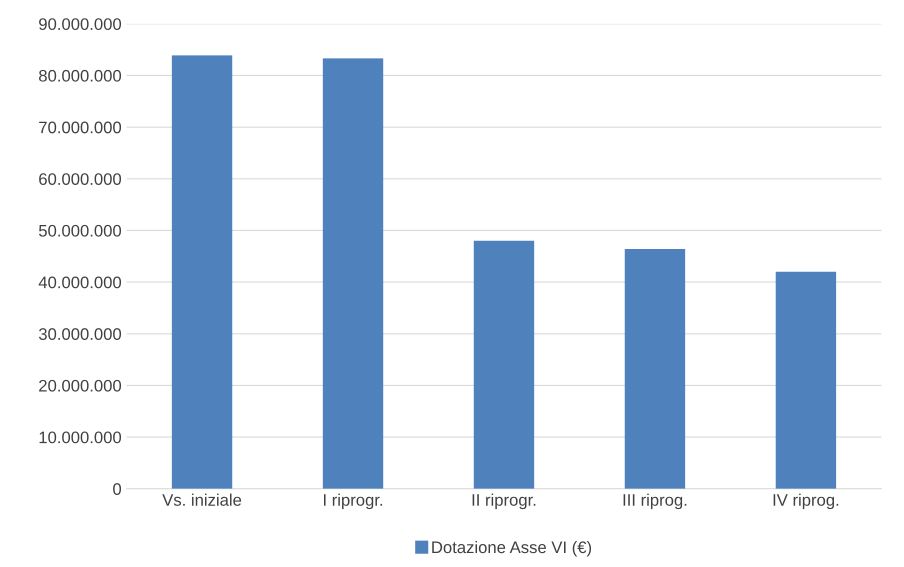 This screenshot has width=904, height=567. I want to click on y-tick-label: 40.000.000, so click(80, 282).